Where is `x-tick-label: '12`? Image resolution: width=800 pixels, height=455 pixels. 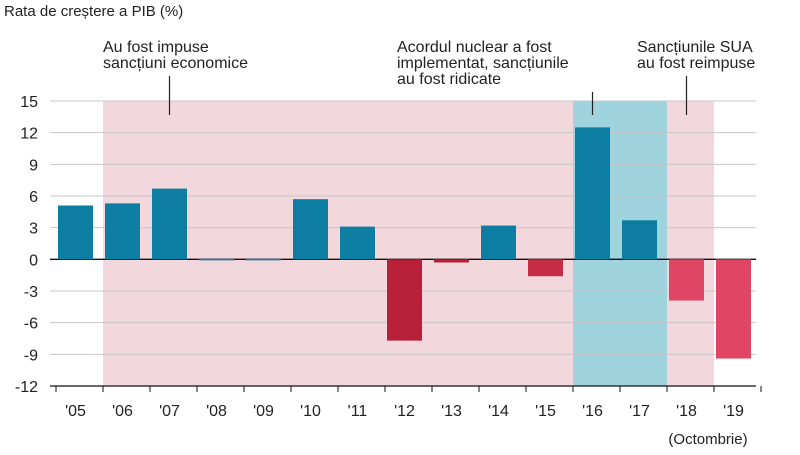 x-tick-label: '12 is located at coordinates (404, 411).